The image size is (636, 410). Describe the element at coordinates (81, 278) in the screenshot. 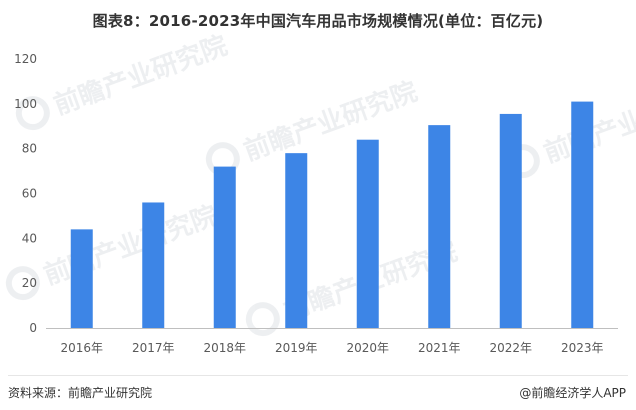

I see `bar-2016年` at that location.